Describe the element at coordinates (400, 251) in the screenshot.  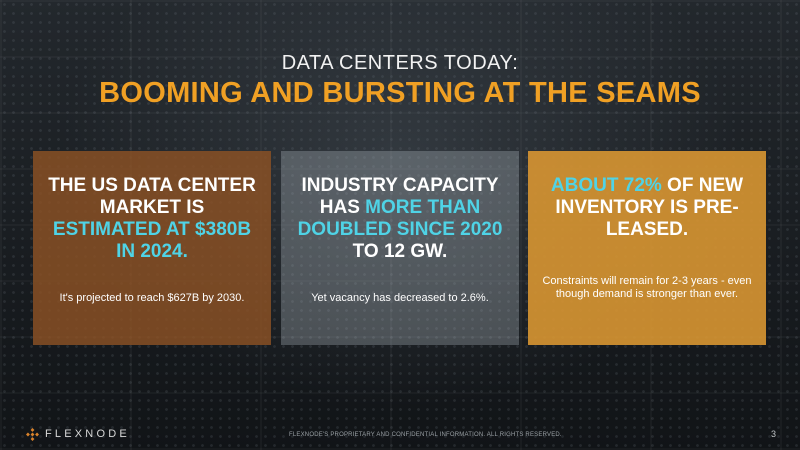
I see `headline-text: TO 12 GW.` at that location.